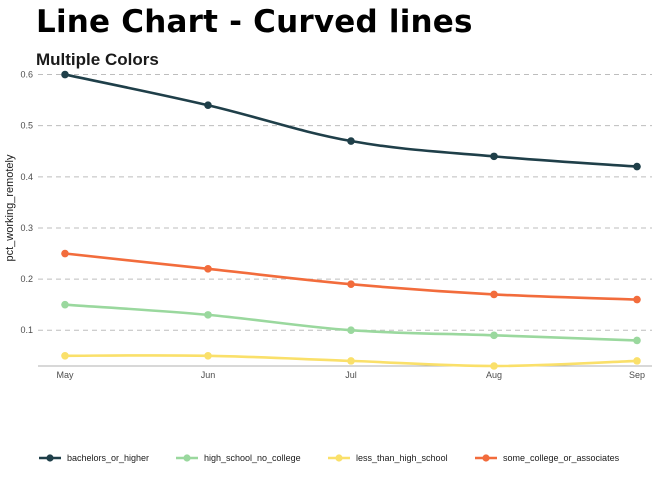  I want to click on y-tick-label: 0.6, so click(26, 75).